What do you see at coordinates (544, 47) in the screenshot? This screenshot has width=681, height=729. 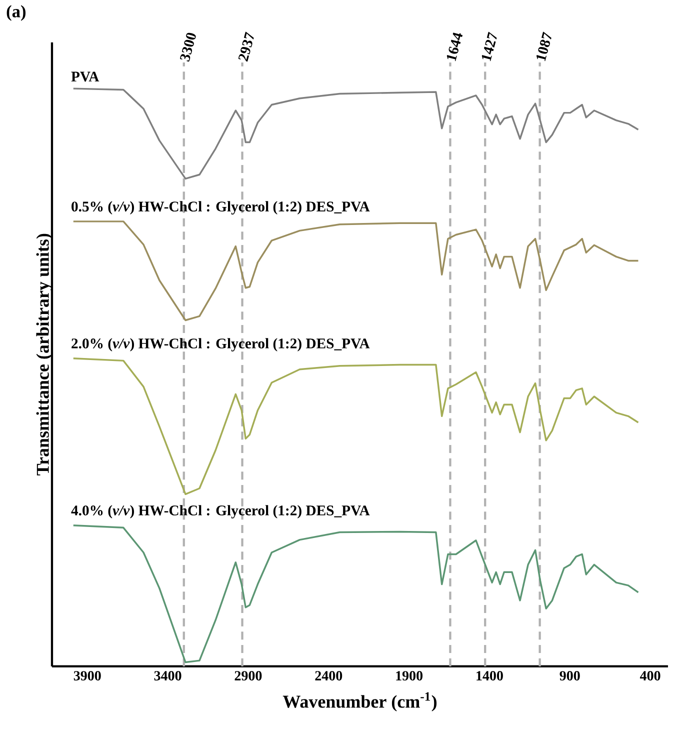 I see `ref-line-label: 1087` at bounding box center [544, 47].